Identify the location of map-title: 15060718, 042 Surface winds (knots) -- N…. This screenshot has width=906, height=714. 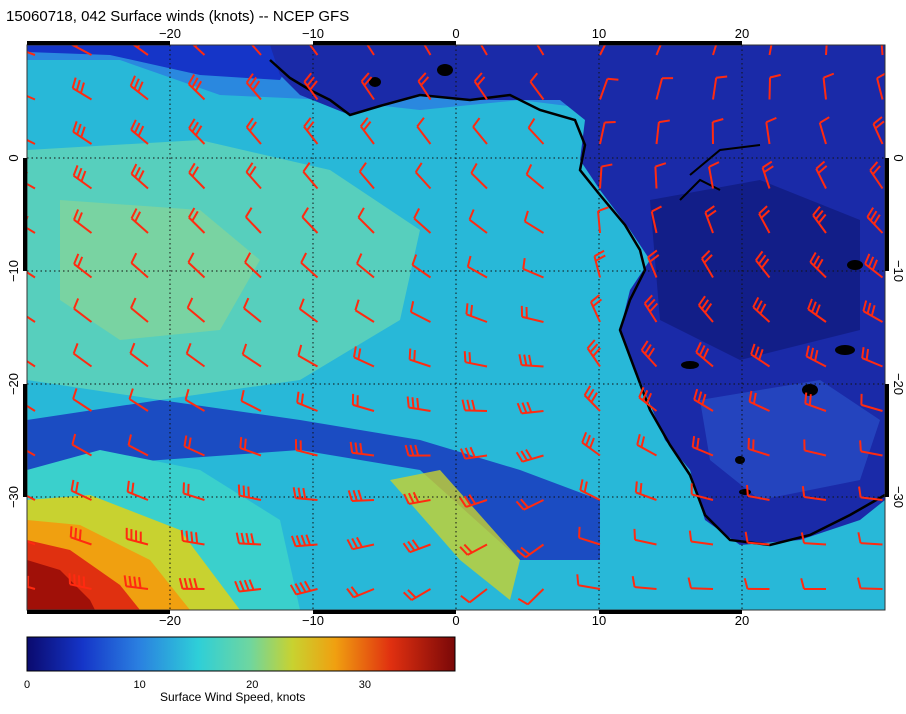
(178, 16).